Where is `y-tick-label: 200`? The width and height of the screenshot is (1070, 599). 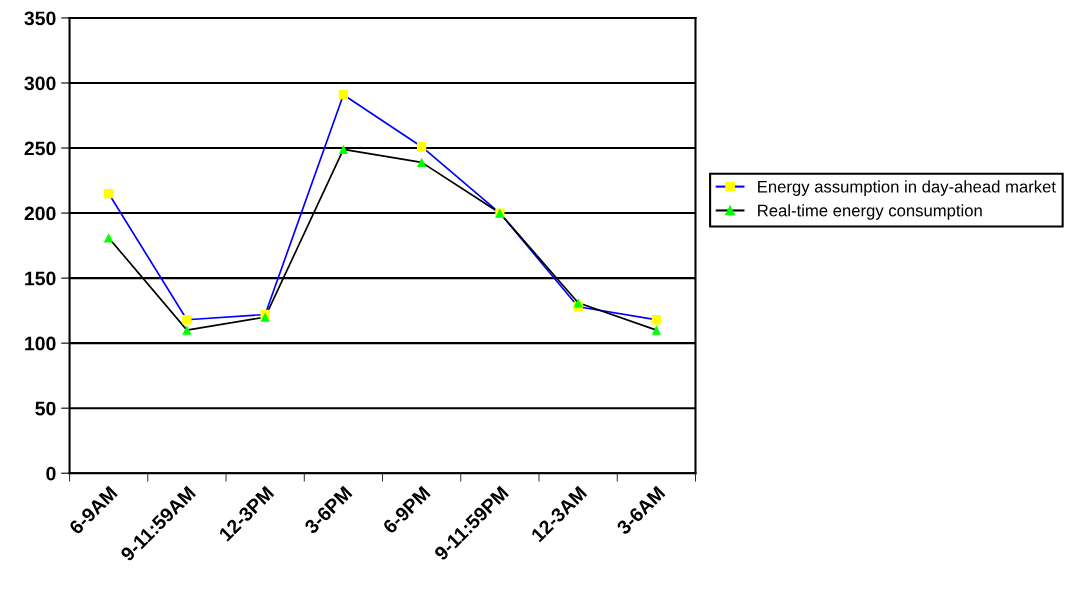 y-tick-label: 200 is located at coordinates (40, 213).